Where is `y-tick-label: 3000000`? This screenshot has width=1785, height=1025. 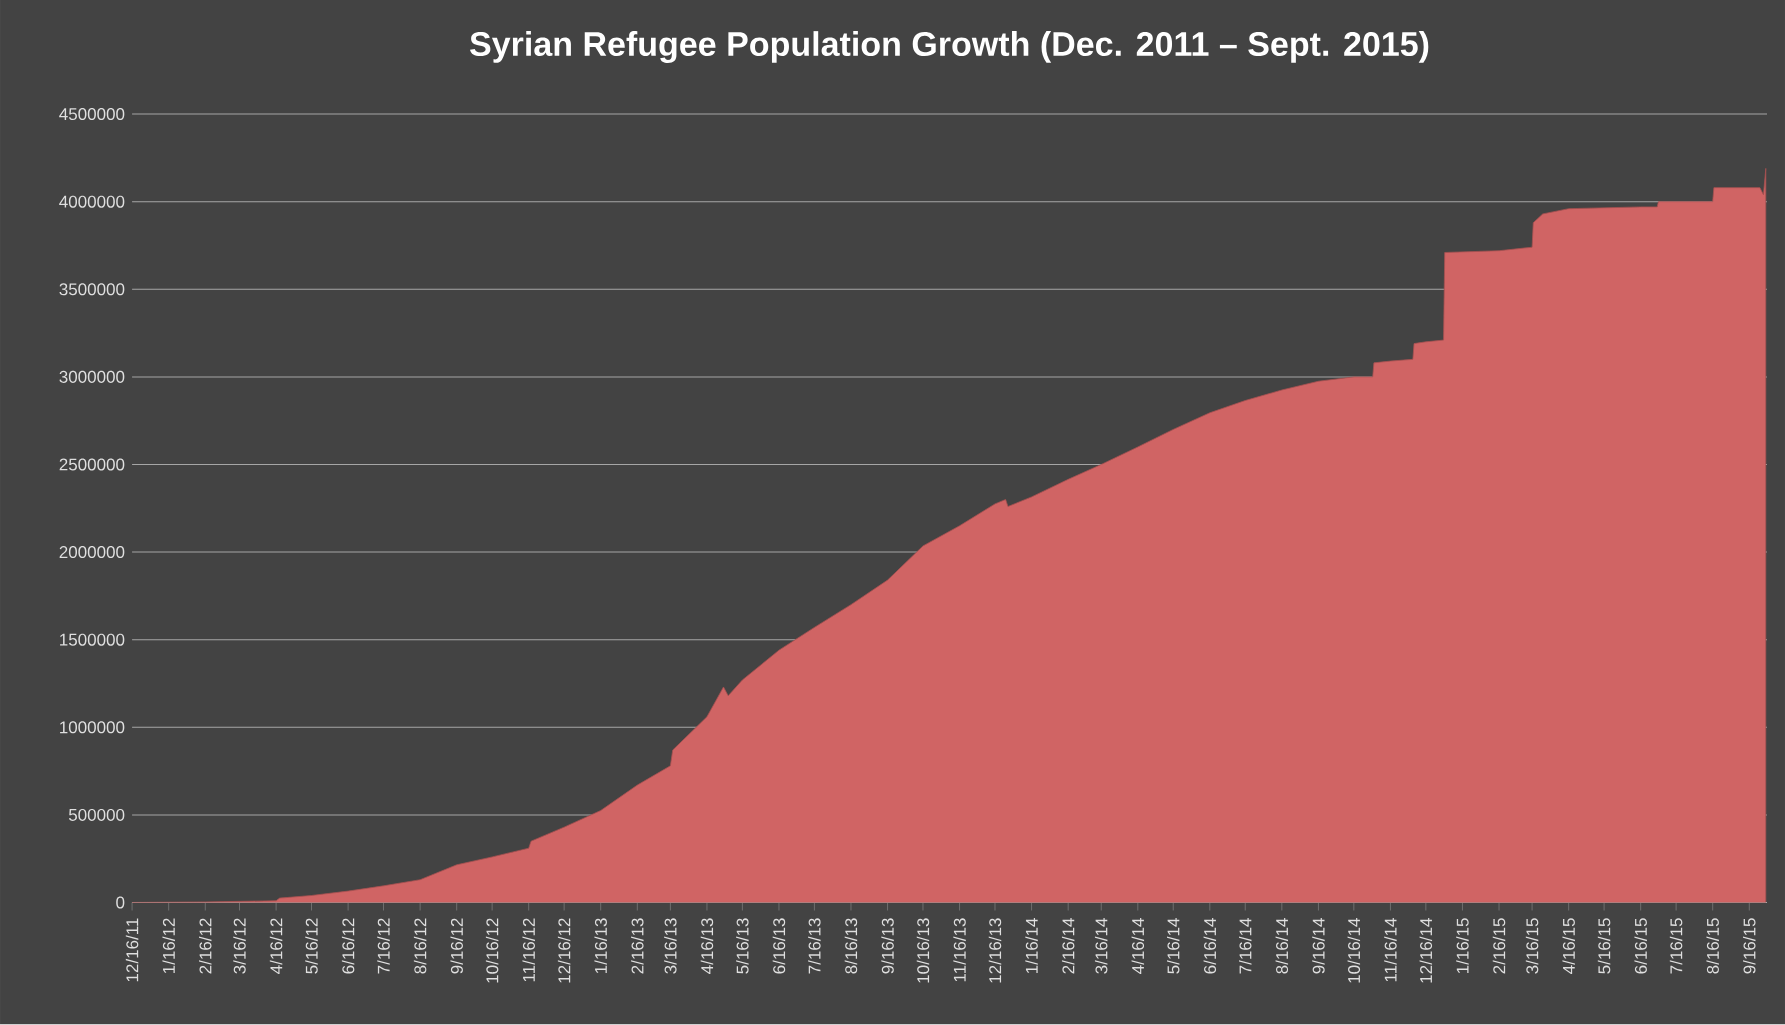
y-tick-label: 3000000 is located at coordinates (92, 377).